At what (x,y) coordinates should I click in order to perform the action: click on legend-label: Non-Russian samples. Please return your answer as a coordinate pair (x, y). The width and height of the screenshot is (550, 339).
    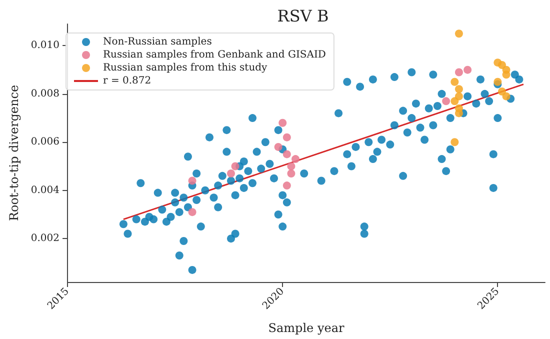
    Looking at the image, I should click on (157, 42).